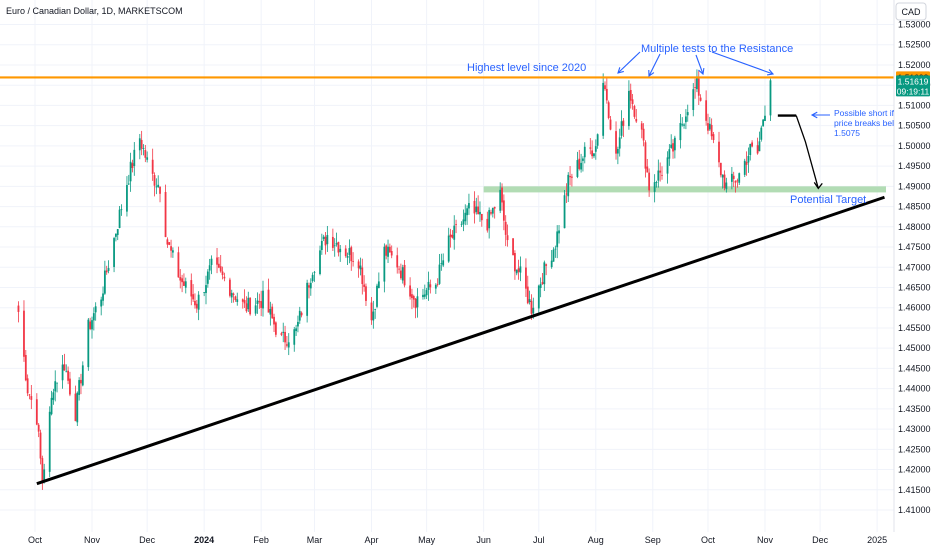 This screenshot has width=932, height=550. I want to click on support-zone-layer, so click(684, 189).